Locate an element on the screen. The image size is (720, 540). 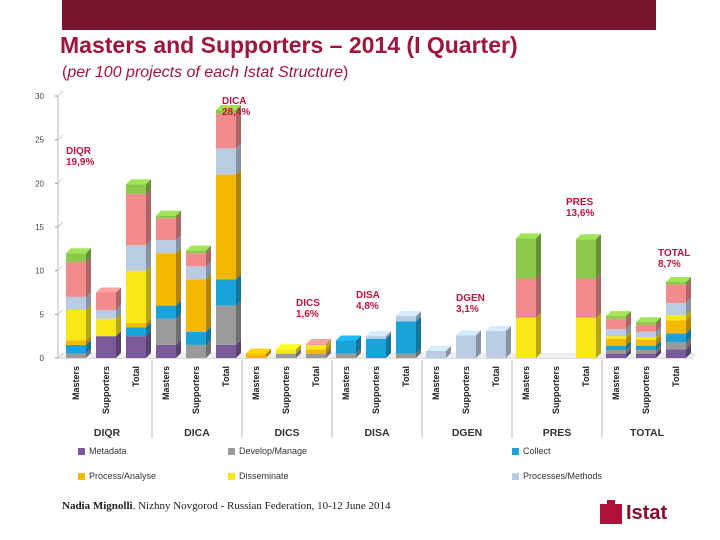
legend-label: Disseminate is located at coordinates (264, 476).